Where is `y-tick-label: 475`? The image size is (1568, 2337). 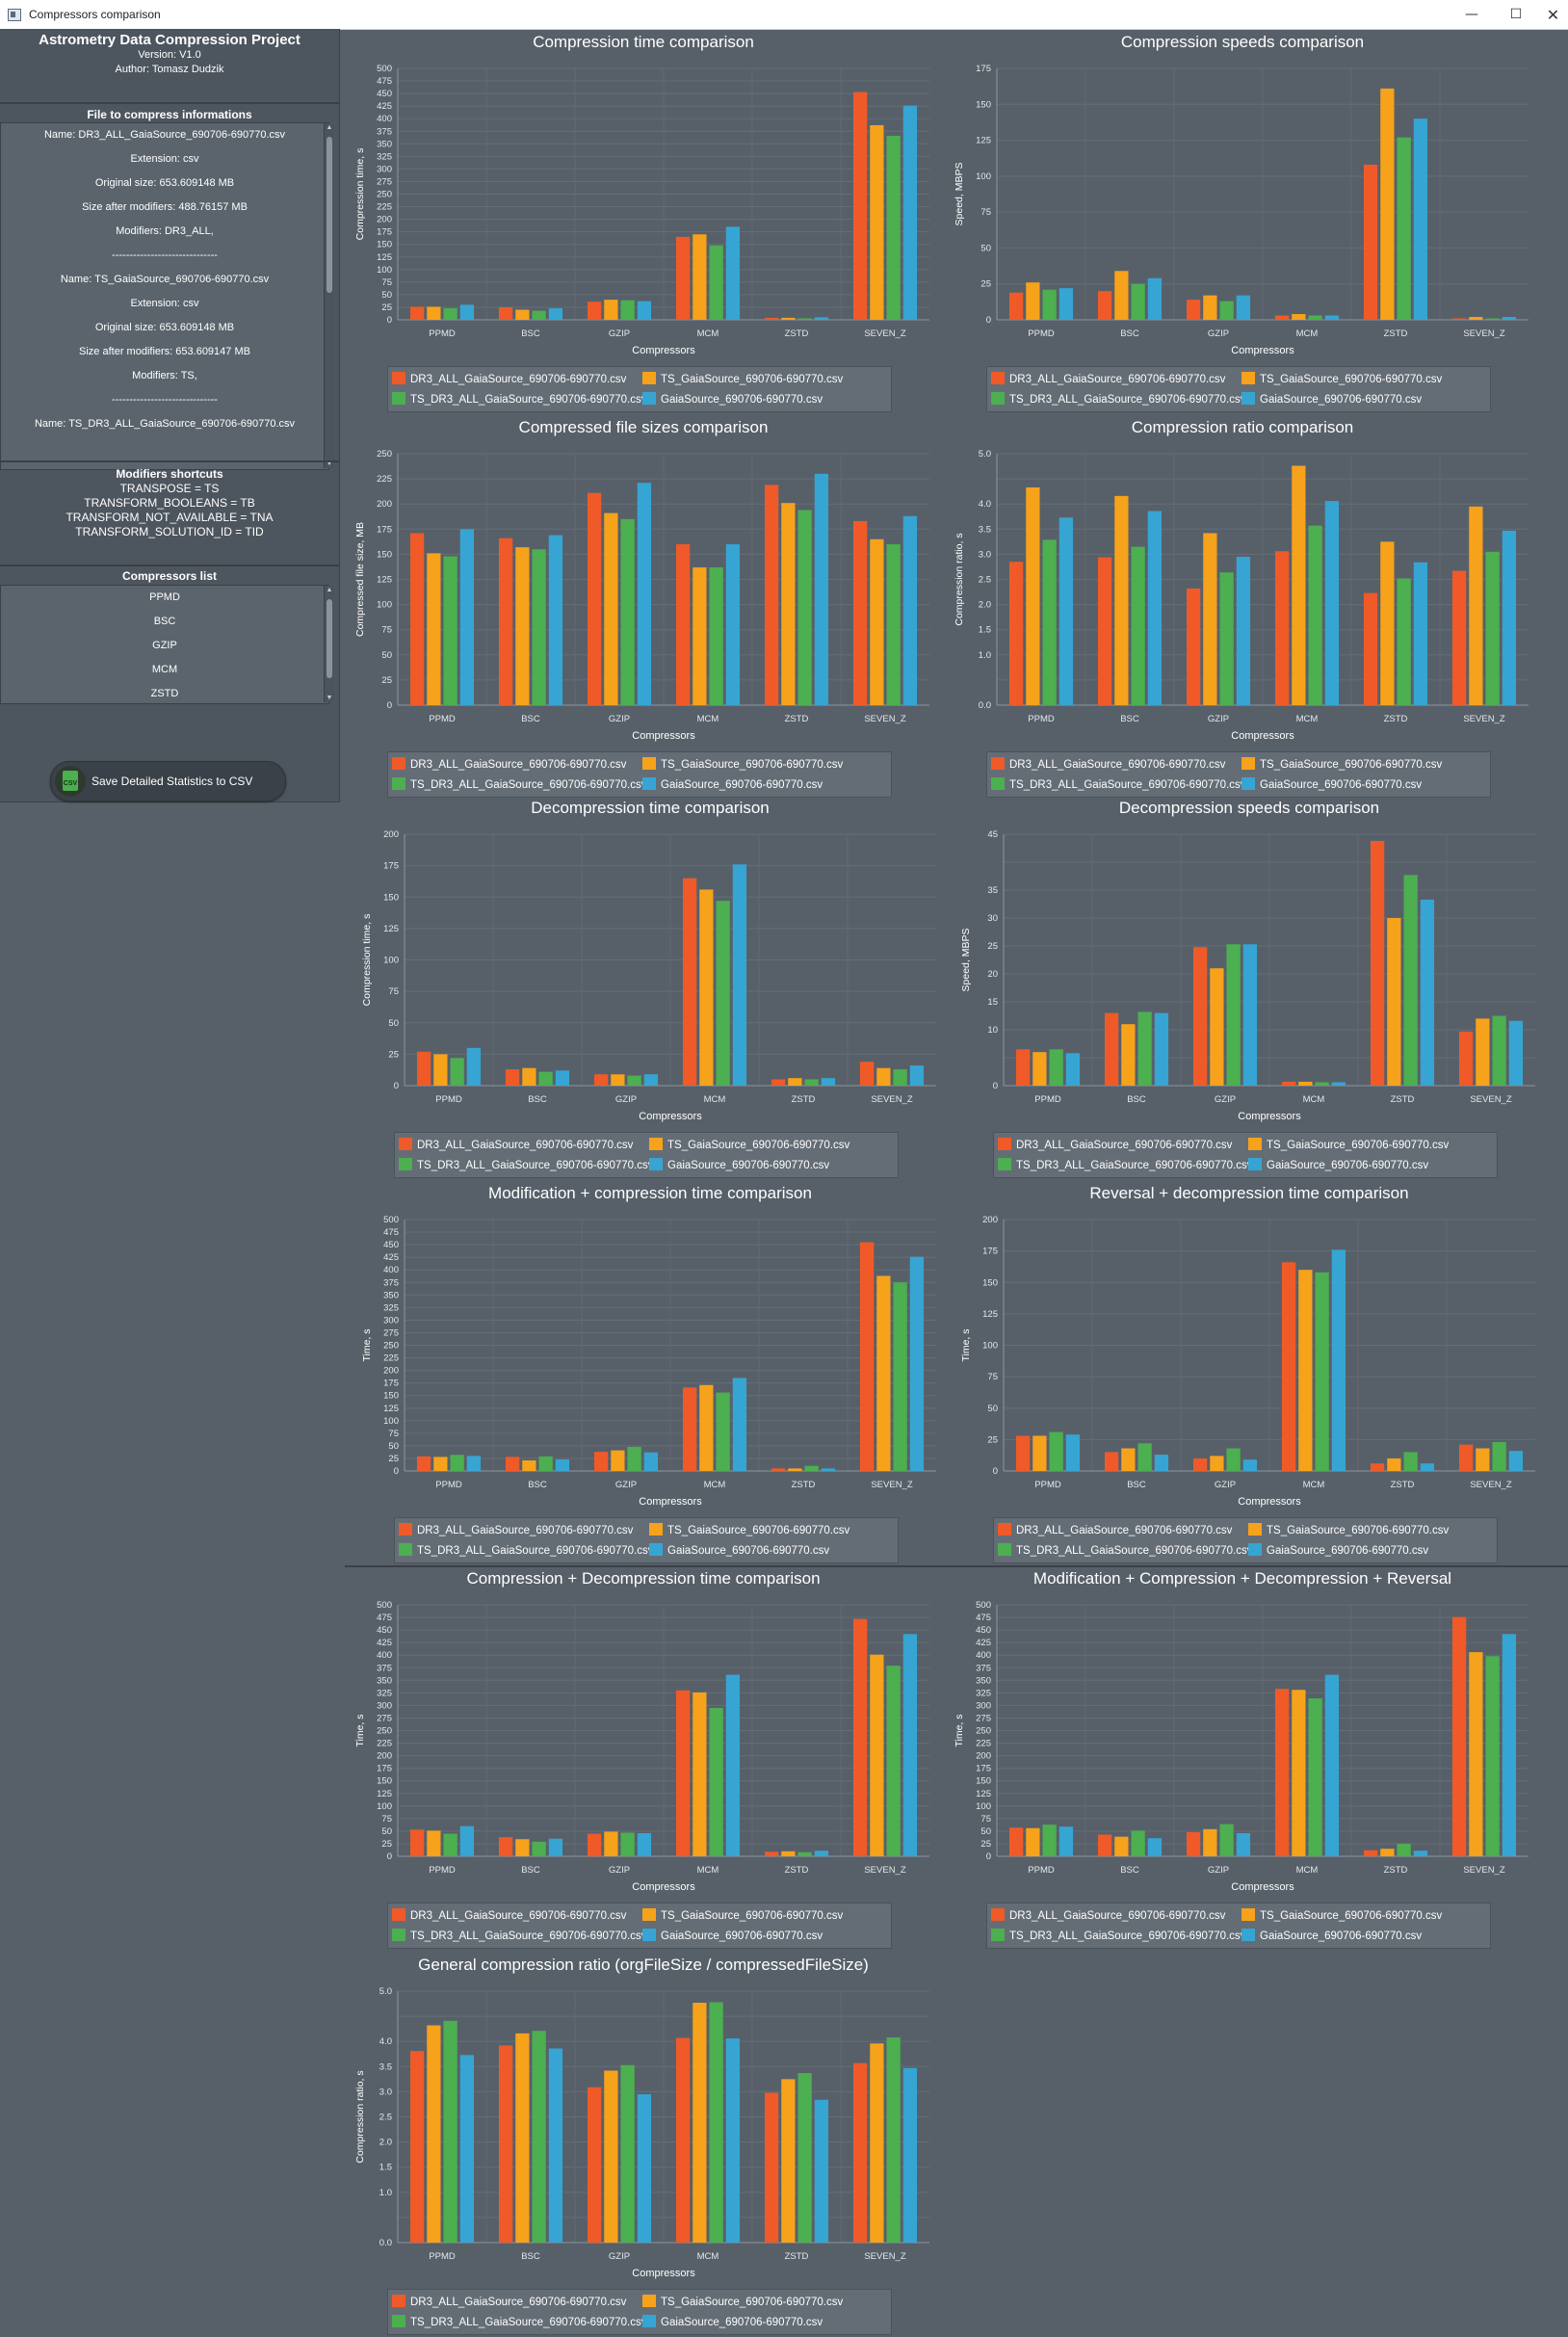
y-tick-label: 475 is located at coordinates (391, 1232).